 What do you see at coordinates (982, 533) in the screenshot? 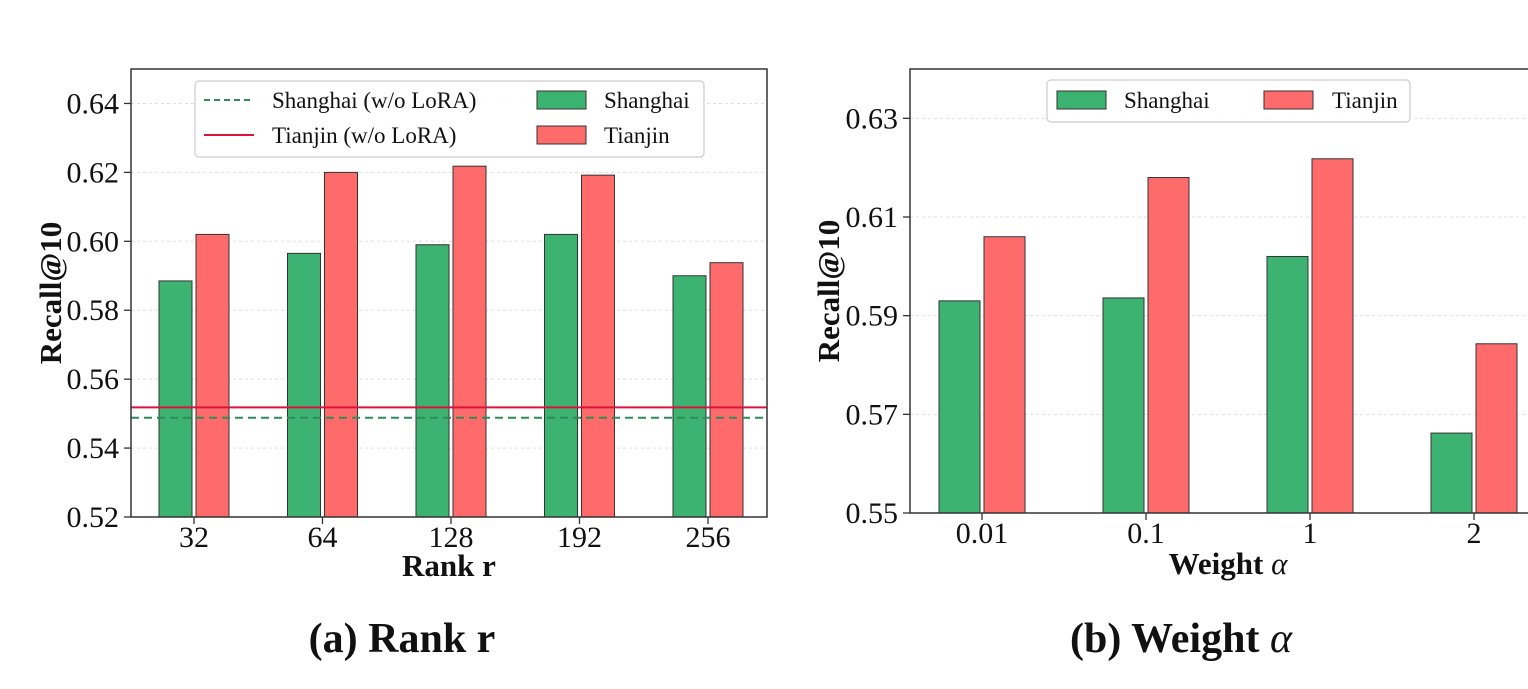
I see `x-tick-label: 0.01` at bounding box center [982, 533].